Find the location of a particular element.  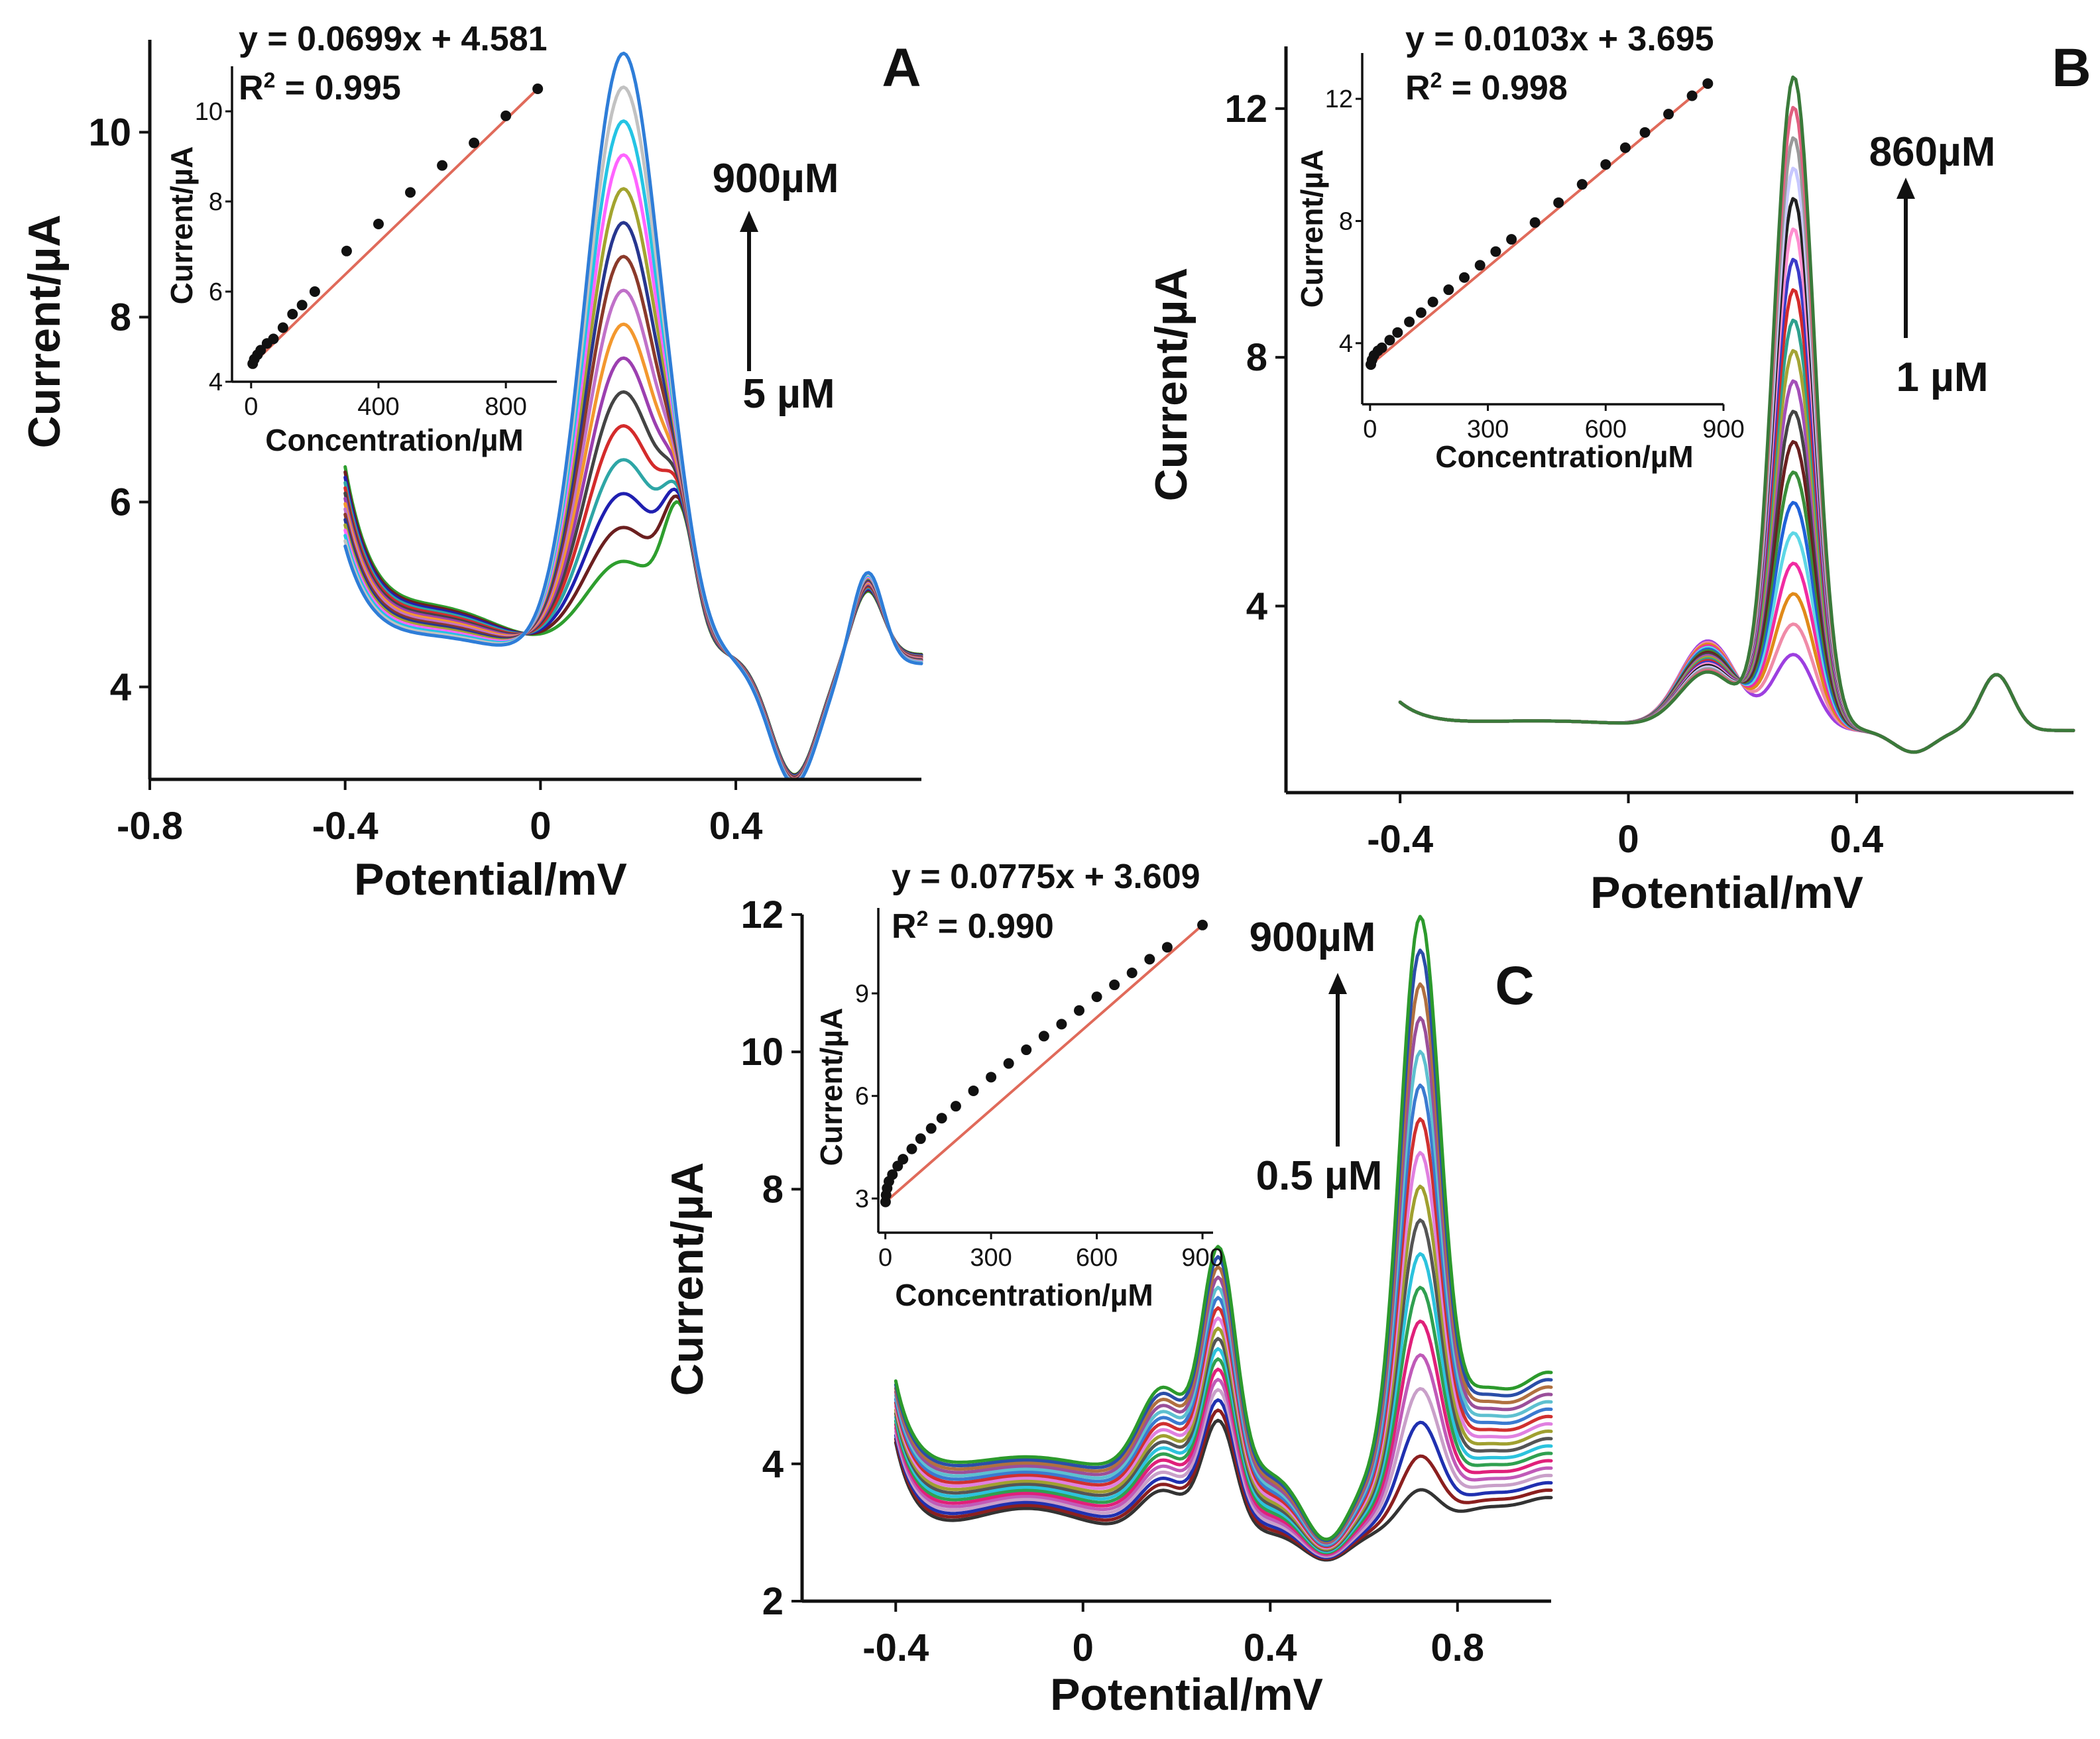

x-tick-label: 0.8 is located at coordinates (1457, 1647).